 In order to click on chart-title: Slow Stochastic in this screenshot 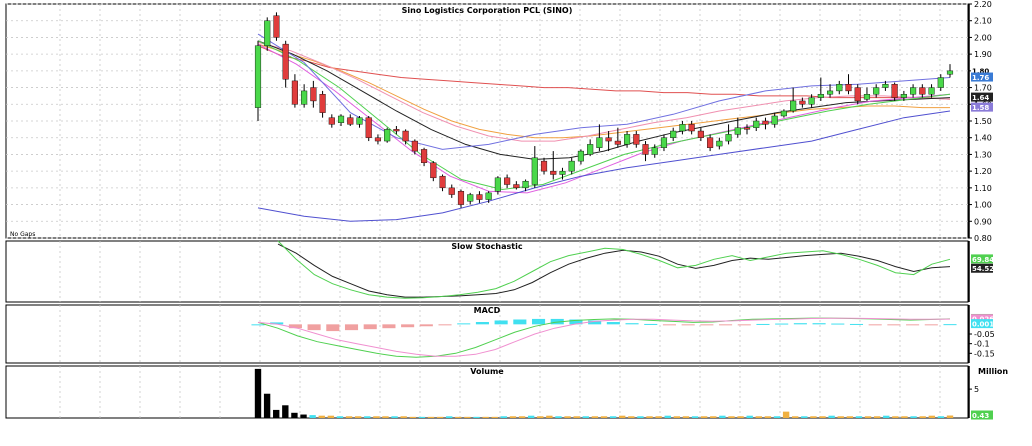, I will do `click(486, 246)`.